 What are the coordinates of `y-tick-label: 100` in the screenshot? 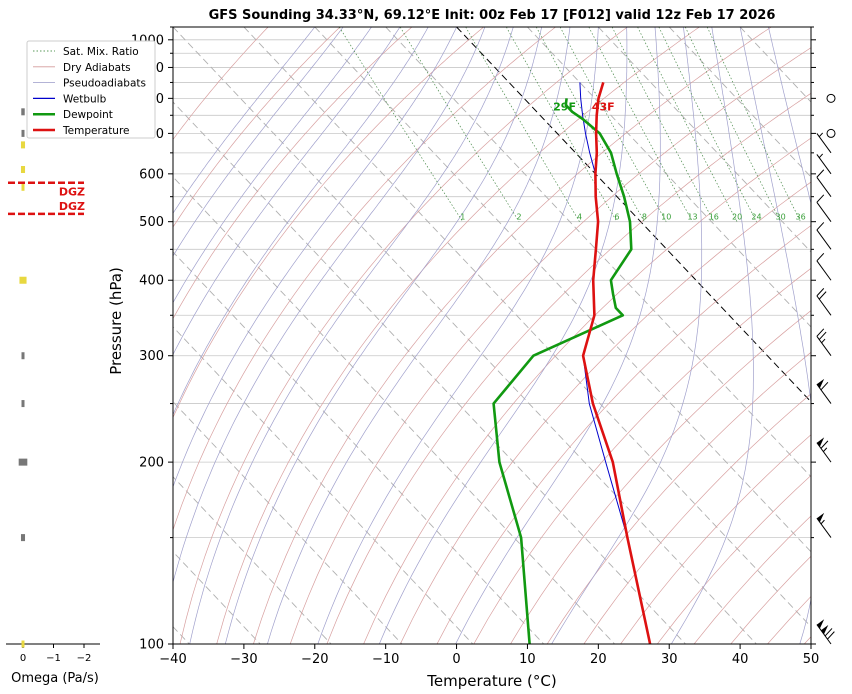 It's located at (151, 645).